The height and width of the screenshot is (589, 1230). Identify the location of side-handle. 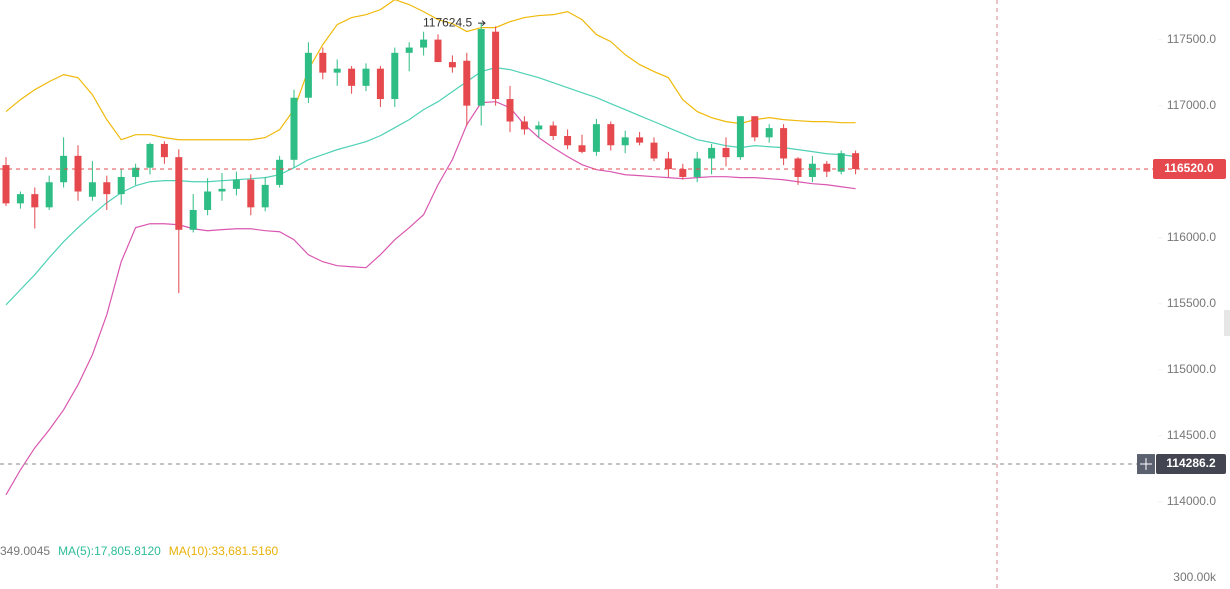
(1227, 323).